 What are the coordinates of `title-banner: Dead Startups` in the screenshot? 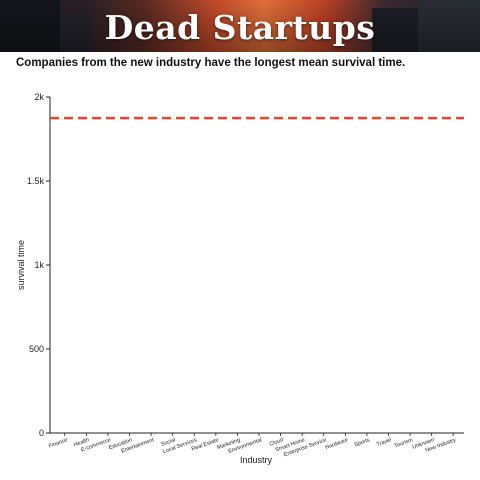 It's located at (240, 26).